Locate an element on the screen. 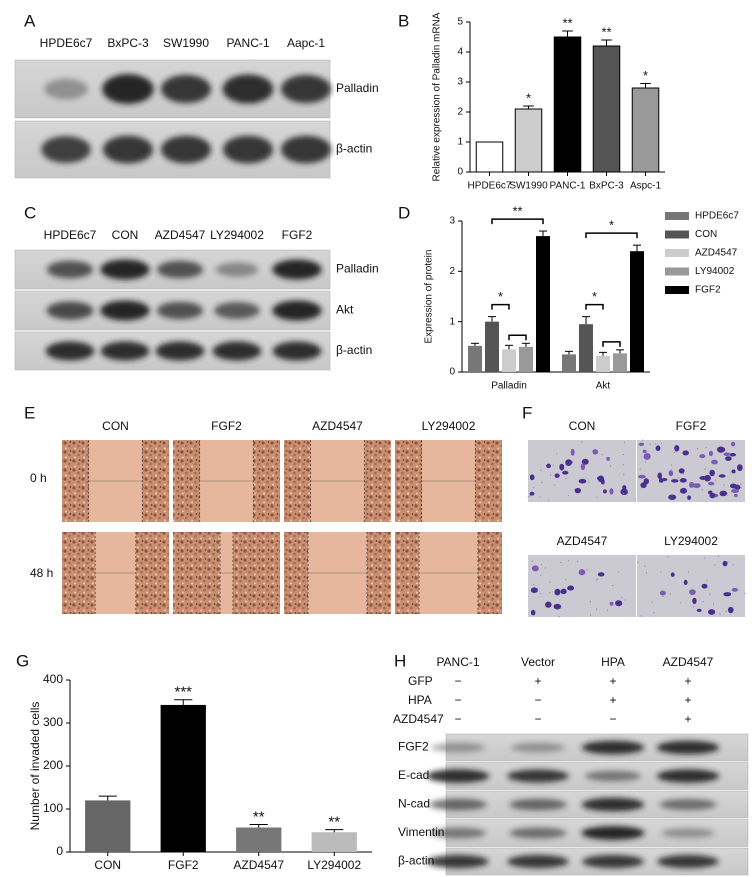 Image resolution: width=752 pixels, height=877 pixels. legend-swatch is located at coordinates (677, 234).